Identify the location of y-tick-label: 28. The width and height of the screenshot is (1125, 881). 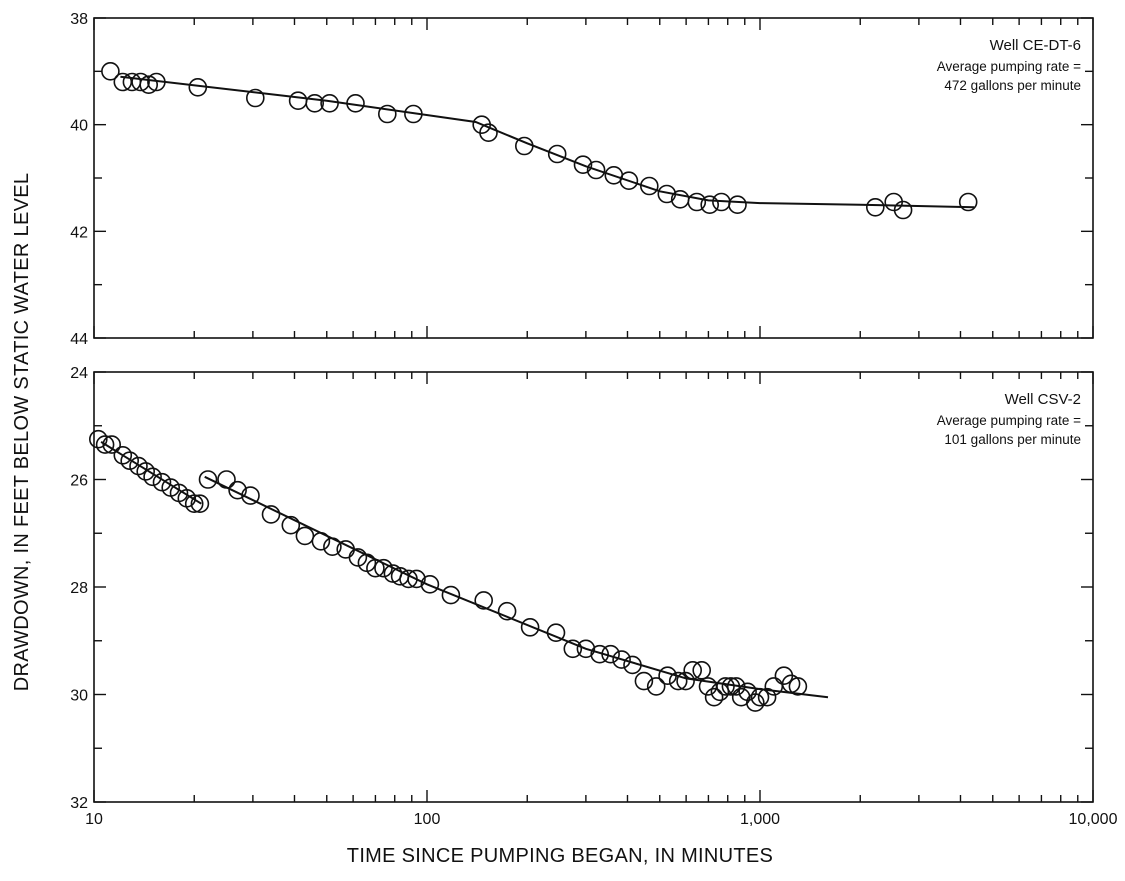
(79, 588).